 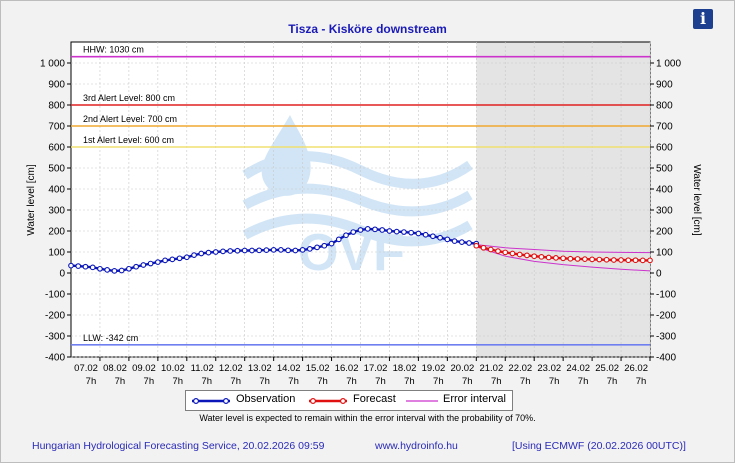 I want to click on y-tick-label-right: 0, so click(x=659, y=274).